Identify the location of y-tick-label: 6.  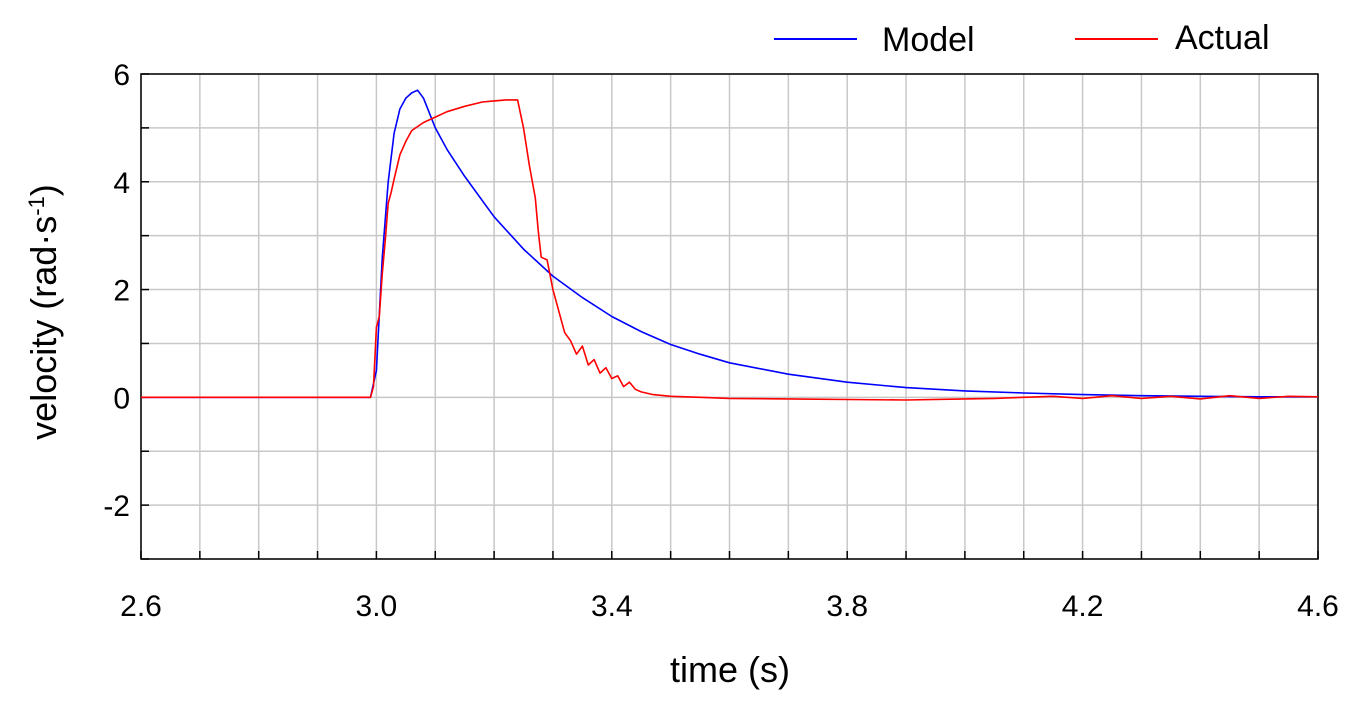
(121, 75).